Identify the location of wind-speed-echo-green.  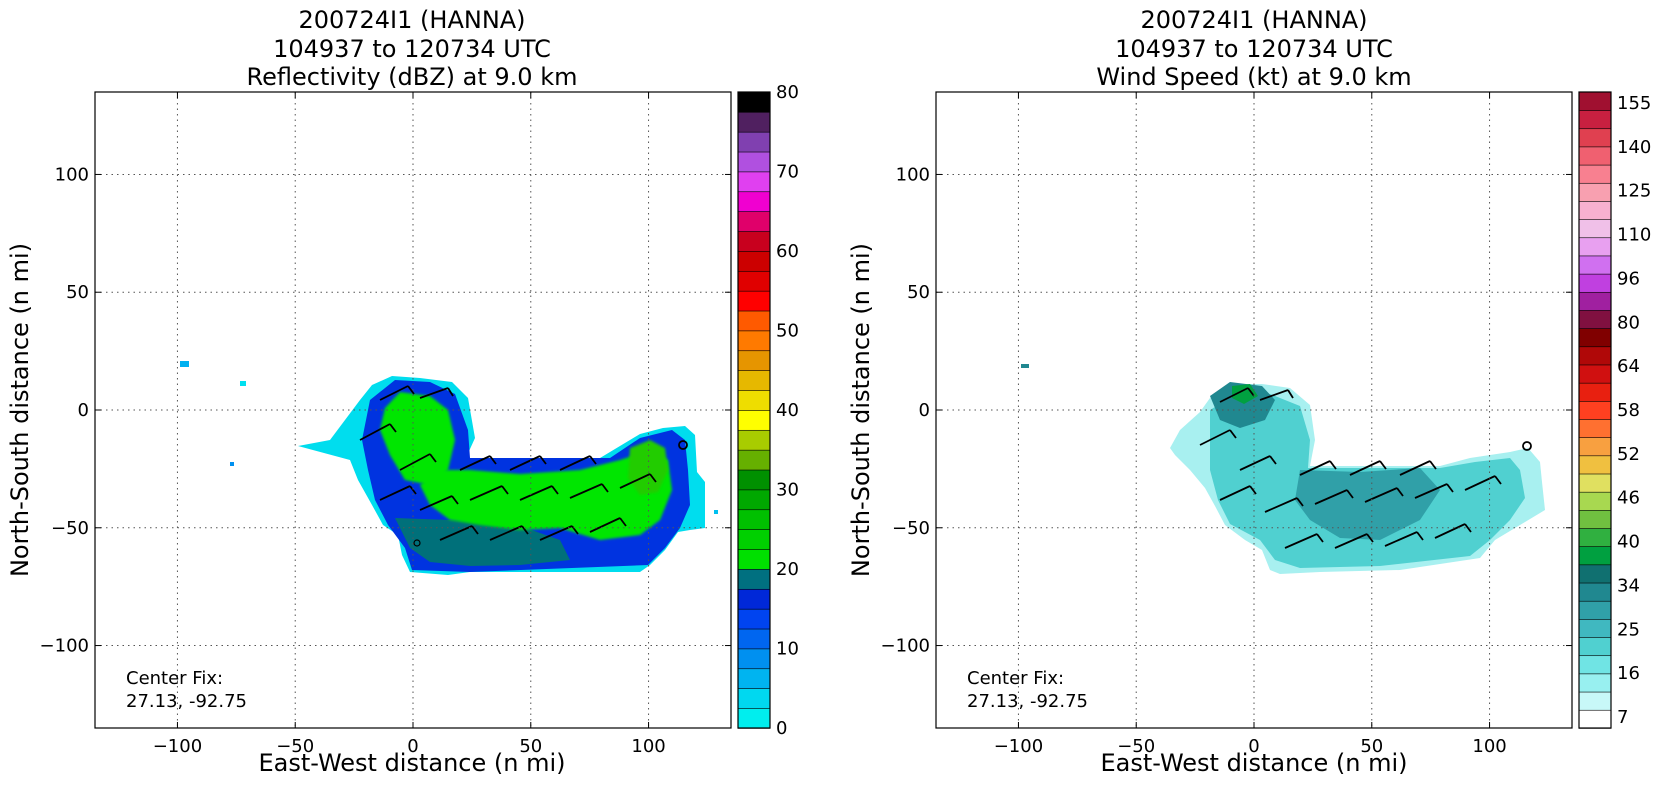
(1245, 394).